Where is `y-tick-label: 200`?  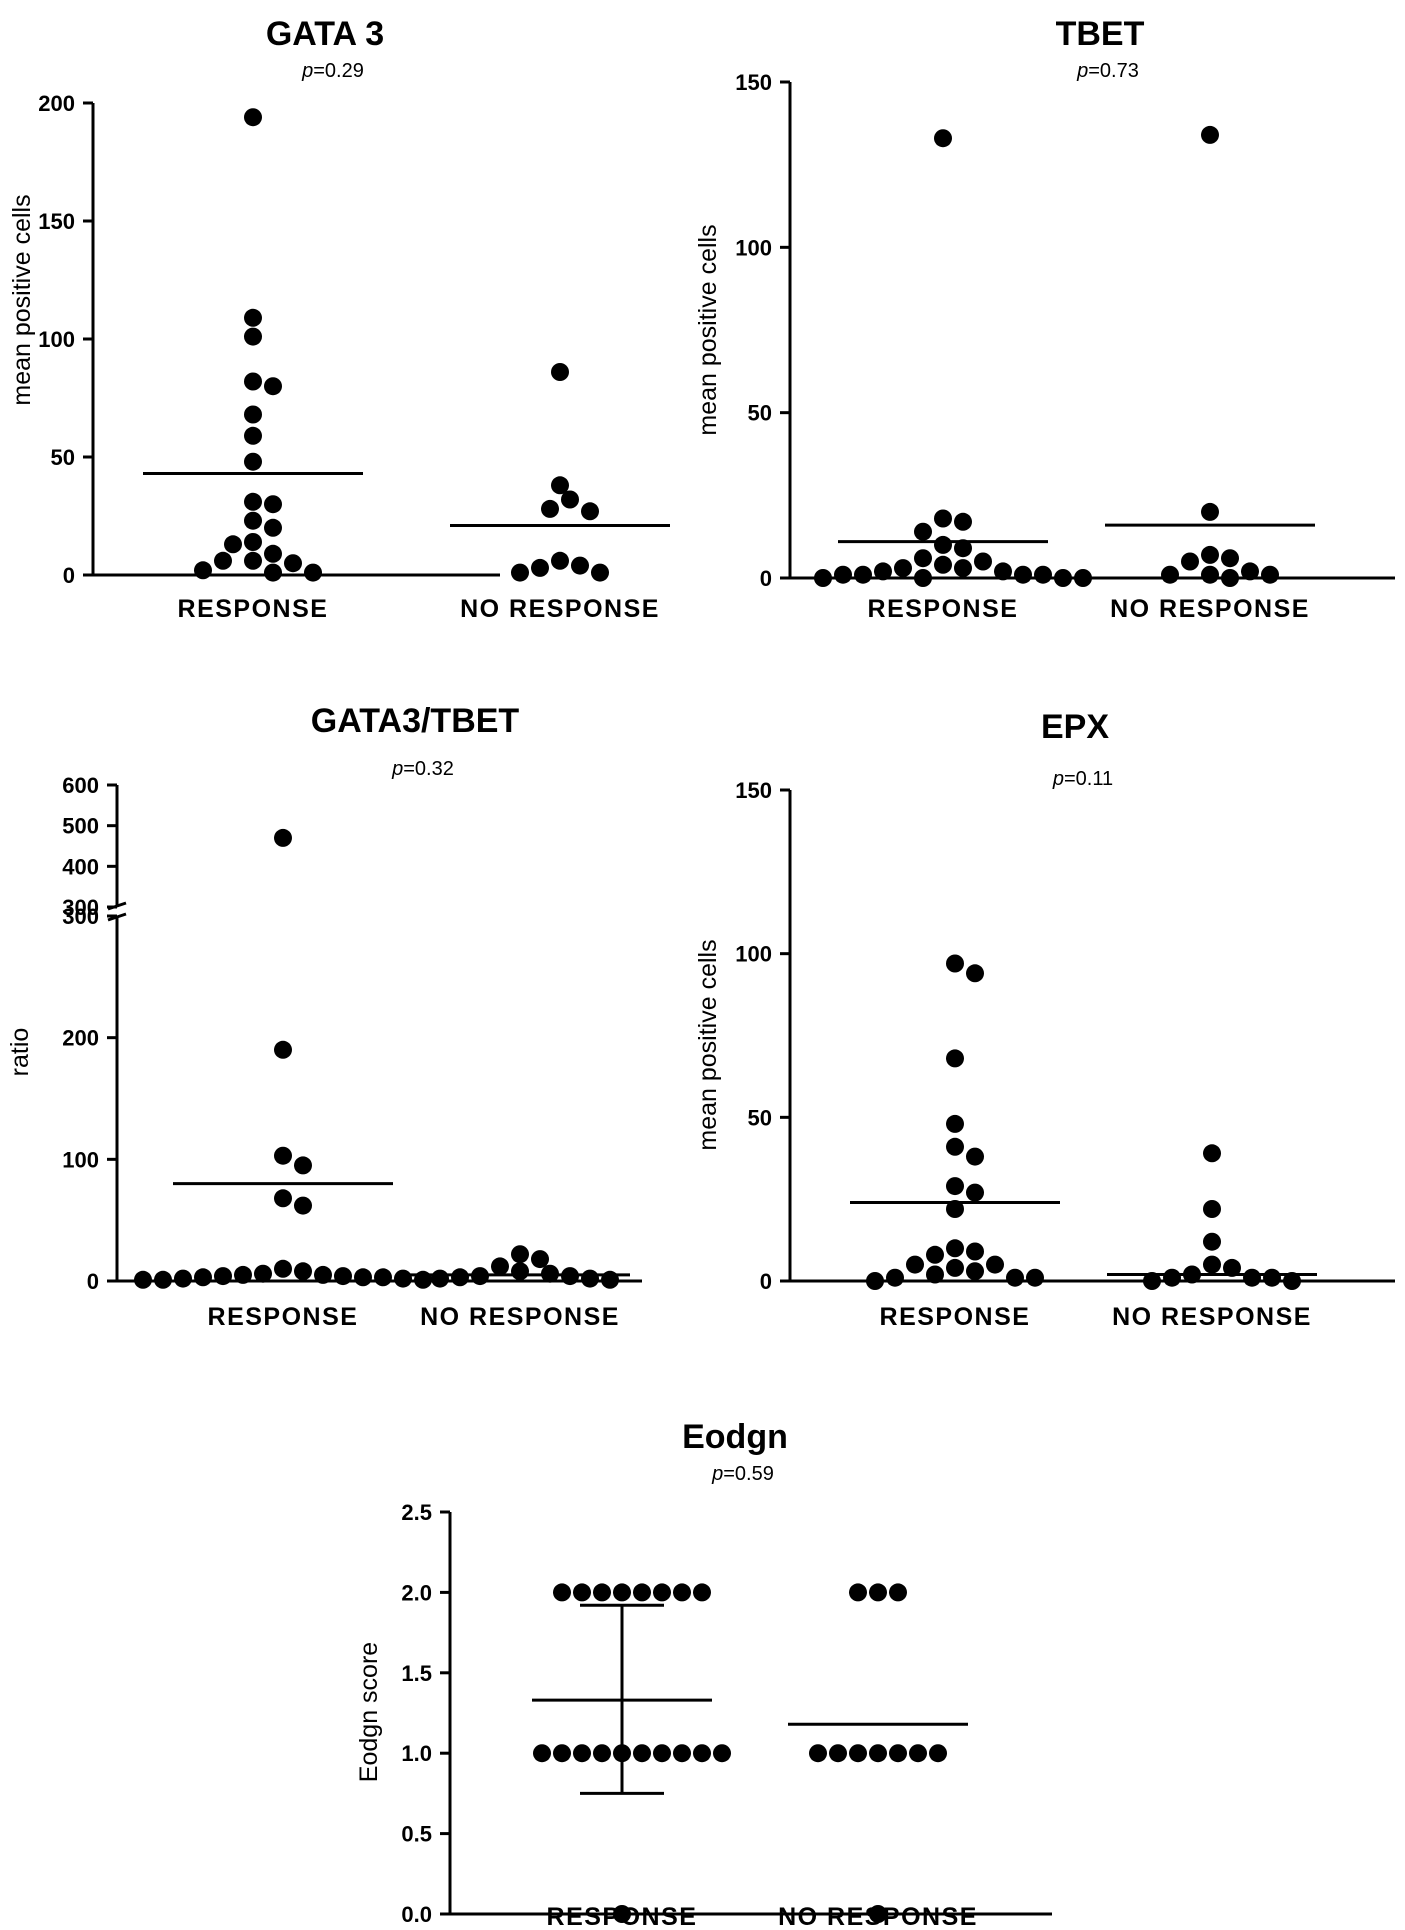 y-tick-label: 200 is located at coordinates (56, 103).